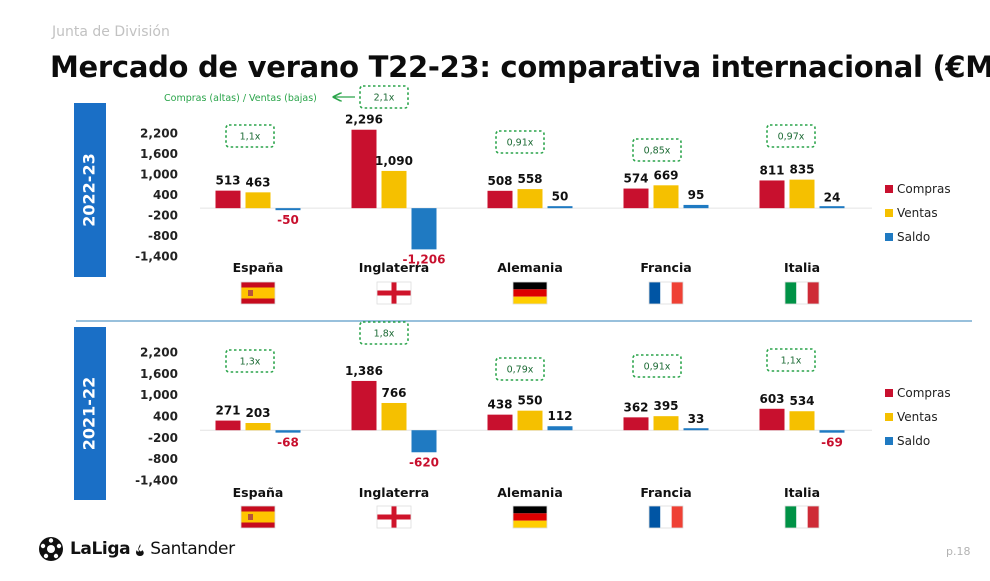 Image resolution: width=990 pixels, height=581 pixels. I want to click on data-label: 508, so click(499, 181).